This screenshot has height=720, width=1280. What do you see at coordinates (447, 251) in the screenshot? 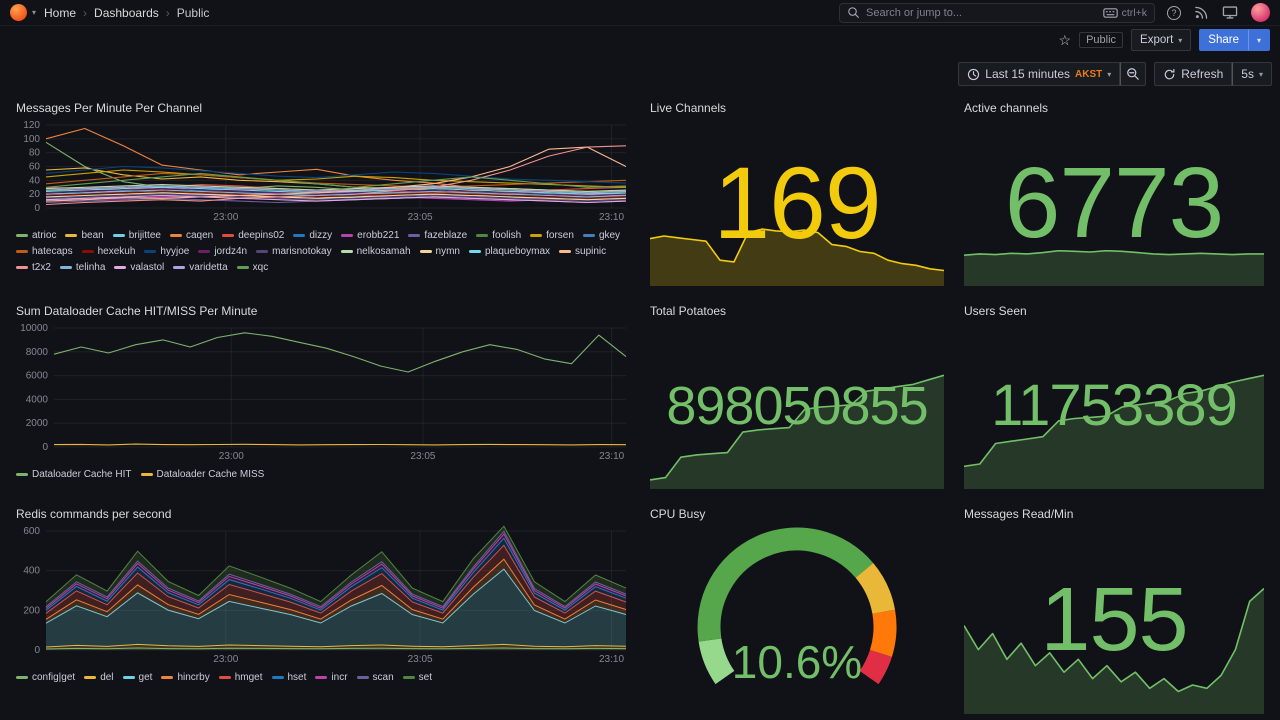
I see `legend-label: nymn` at bounding box center [447, 251].